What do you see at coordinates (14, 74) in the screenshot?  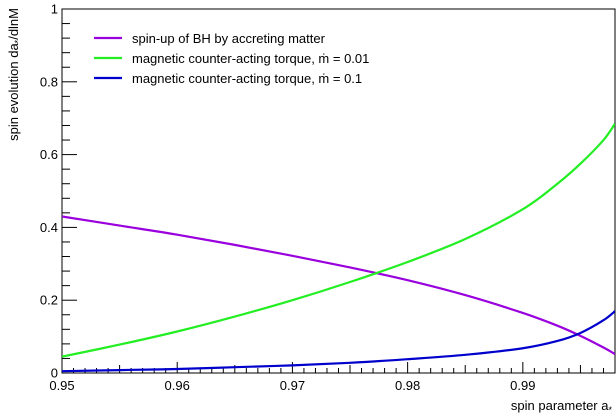 I see `y-axis-label: spin evolution da*/dlnM` at bounding box center [14, 74].